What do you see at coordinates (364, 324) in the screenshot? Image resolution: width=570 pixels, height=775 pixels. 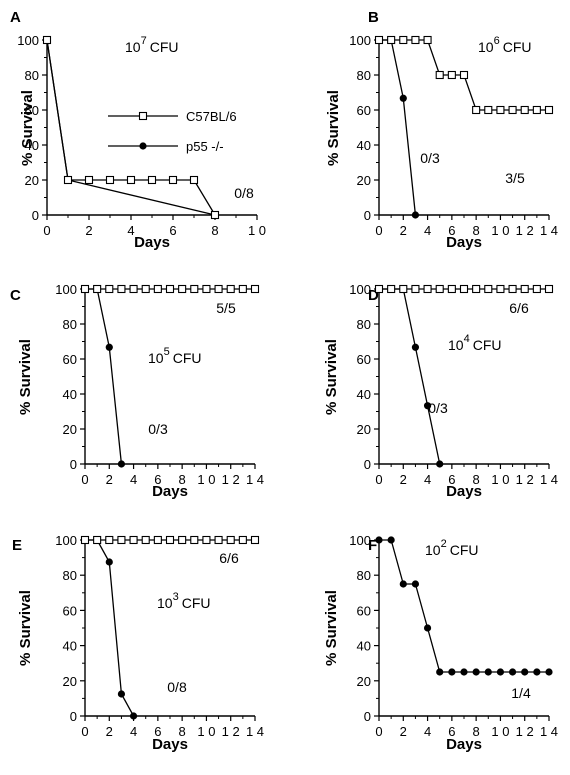 I see `y-tick-label: 80` at bounding box center [364, 324].